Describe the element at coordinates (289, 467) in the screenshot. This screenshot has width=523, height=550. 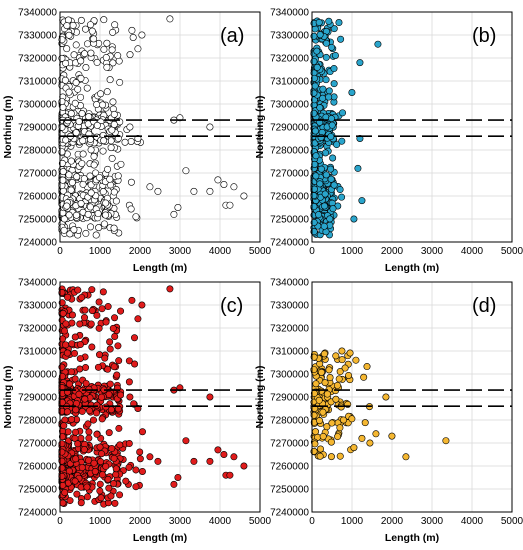
I see `y-tick-label-d: 7260000` at that location.